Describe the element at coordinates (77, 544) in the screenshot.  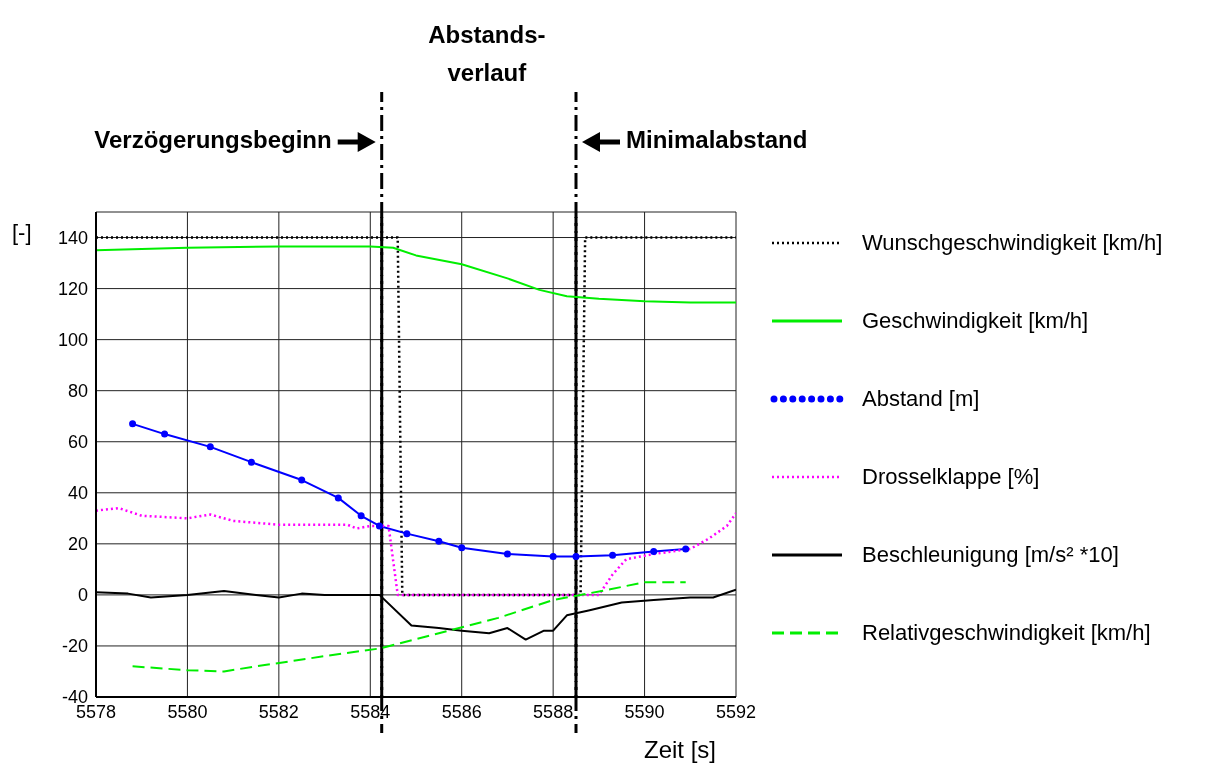
I see `y-tick-label: 20` at that location.